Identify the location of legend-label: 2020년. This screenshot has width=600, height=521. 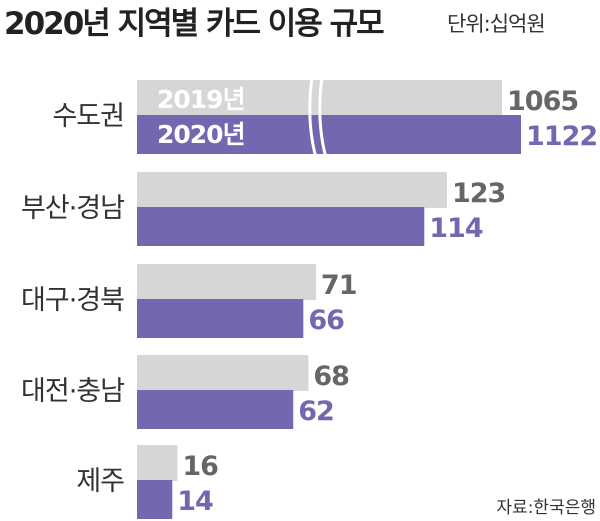
(201, 134).